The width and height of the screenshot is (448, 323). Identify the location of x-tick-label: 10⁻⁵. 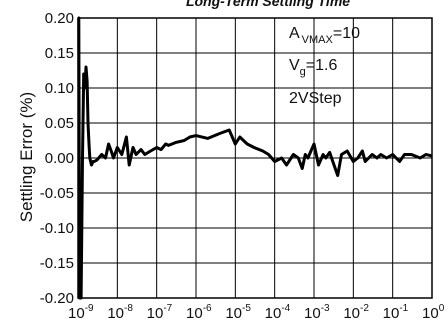
(238, 312).